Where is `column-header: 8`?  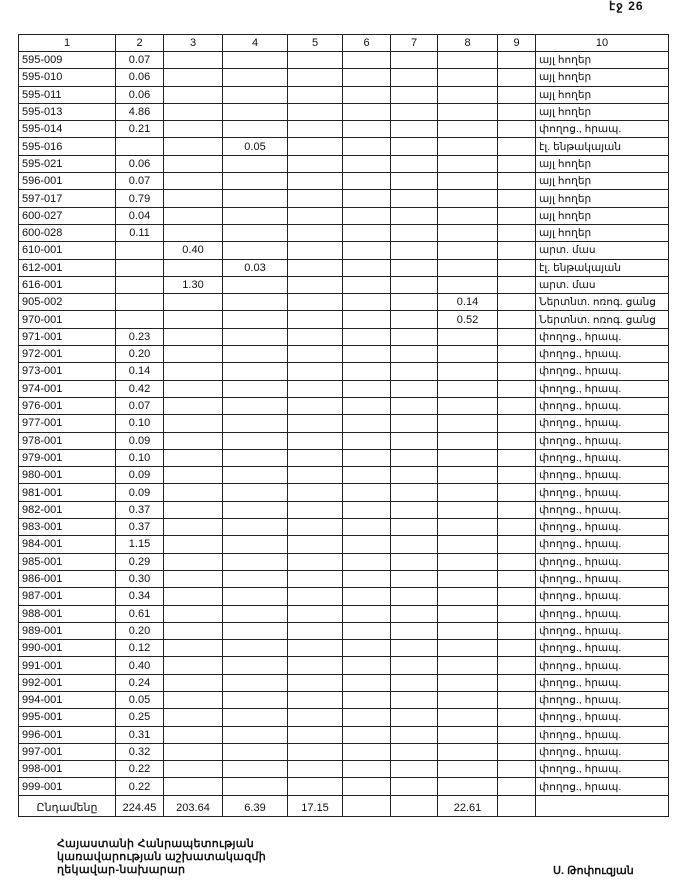
column-header: 8 is located at coordinates (467, 43).